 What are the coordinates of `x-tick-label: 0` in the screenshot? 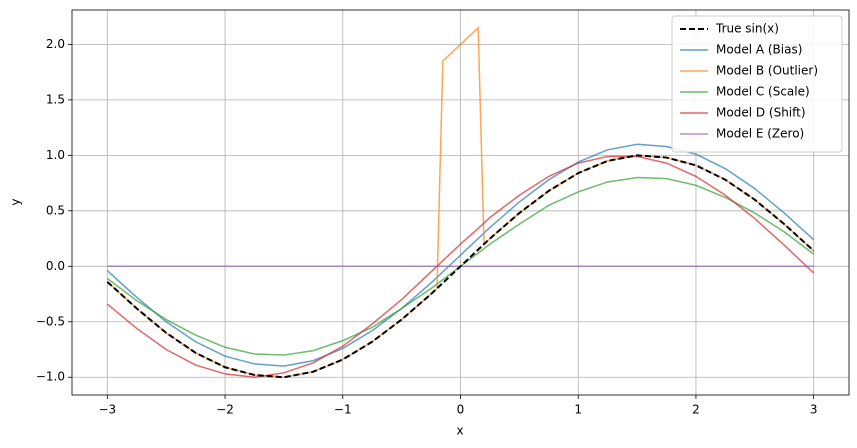 It's located at (461, 410).